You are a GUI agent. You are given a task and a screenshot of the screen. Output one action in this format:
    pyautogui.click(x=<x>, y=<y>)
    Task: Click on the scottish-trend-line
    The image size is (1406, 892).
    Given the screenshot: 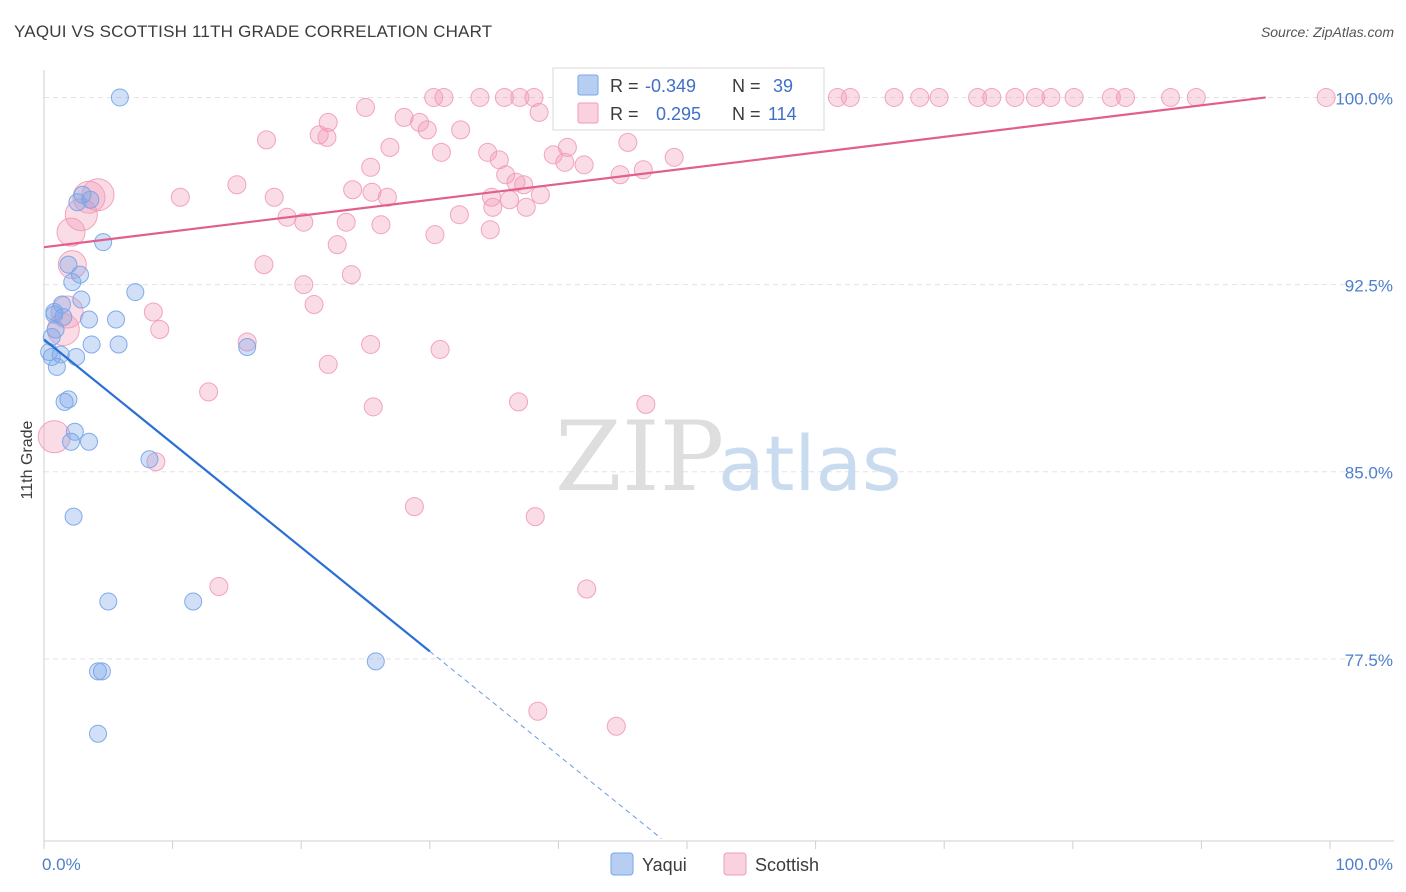 What is the action you would take?
    pyautogui.click(x=654, y=172)
    